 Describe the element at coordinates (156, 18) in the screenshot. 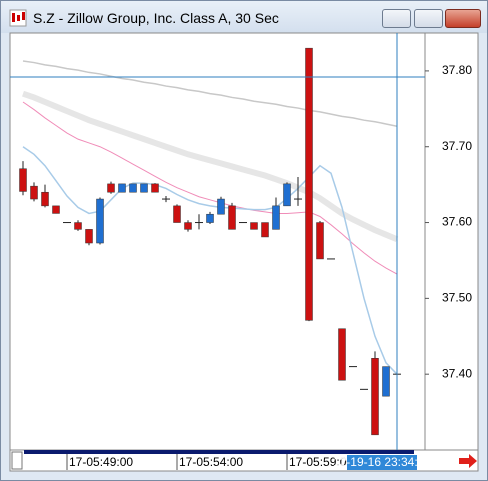

I see `window-title: S.Z - Zillow Group, Inc. Class A, 30 Sec` at that location.